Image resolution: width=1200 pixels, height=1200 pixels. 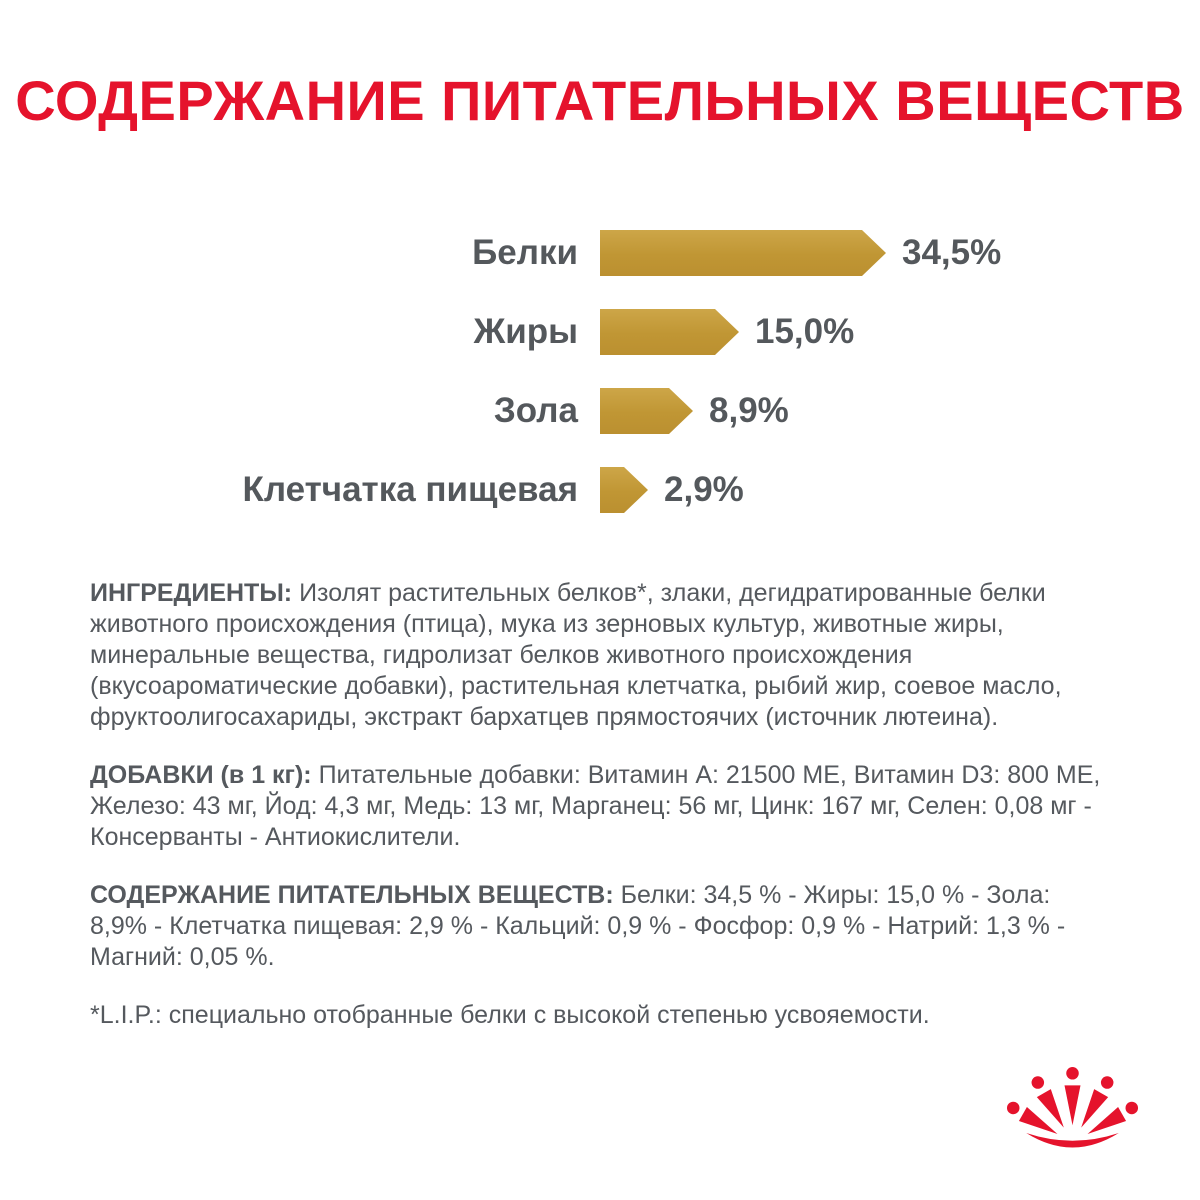 I want to click on chart-row-proteins: Белки 34,5%, so click(x=600, y=253).